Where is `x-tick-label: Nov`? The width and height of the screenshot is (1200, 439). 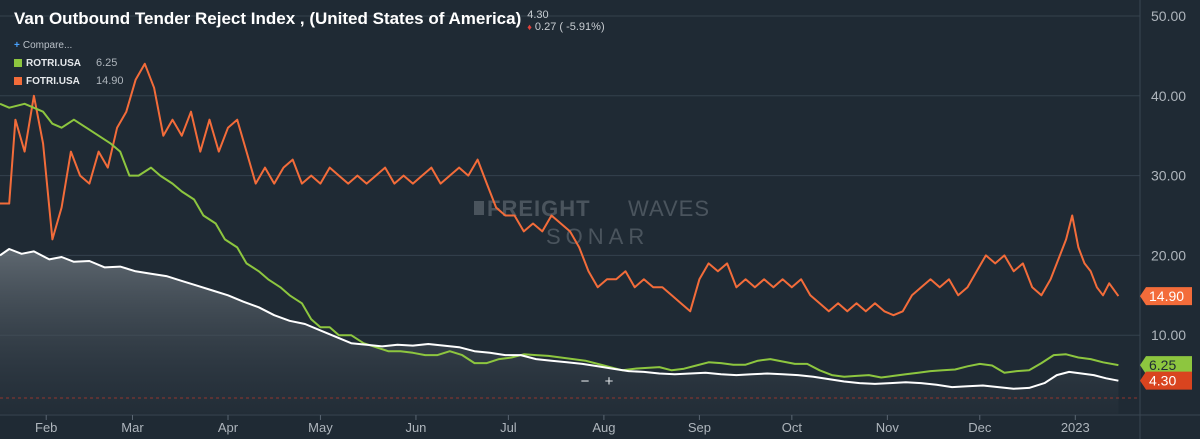
x-tick-label: Nov is located at coordinates (888, 427).